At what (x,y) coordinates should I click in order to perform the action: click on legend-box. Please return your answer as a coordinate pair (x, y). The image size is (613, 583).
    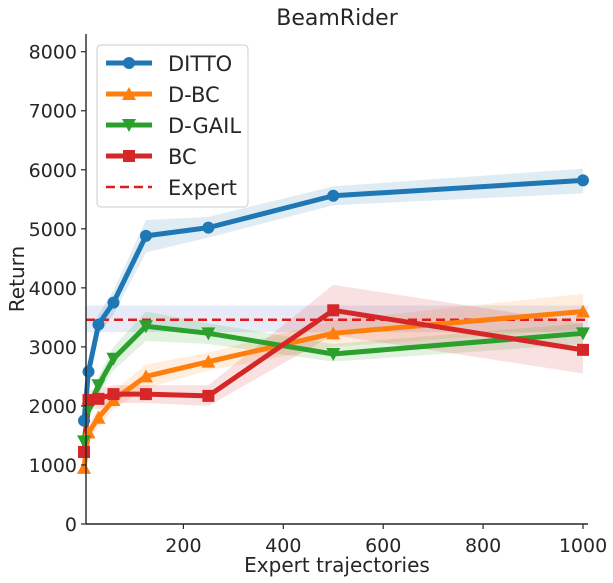
    Looking at the image, I should click on (172, 126).